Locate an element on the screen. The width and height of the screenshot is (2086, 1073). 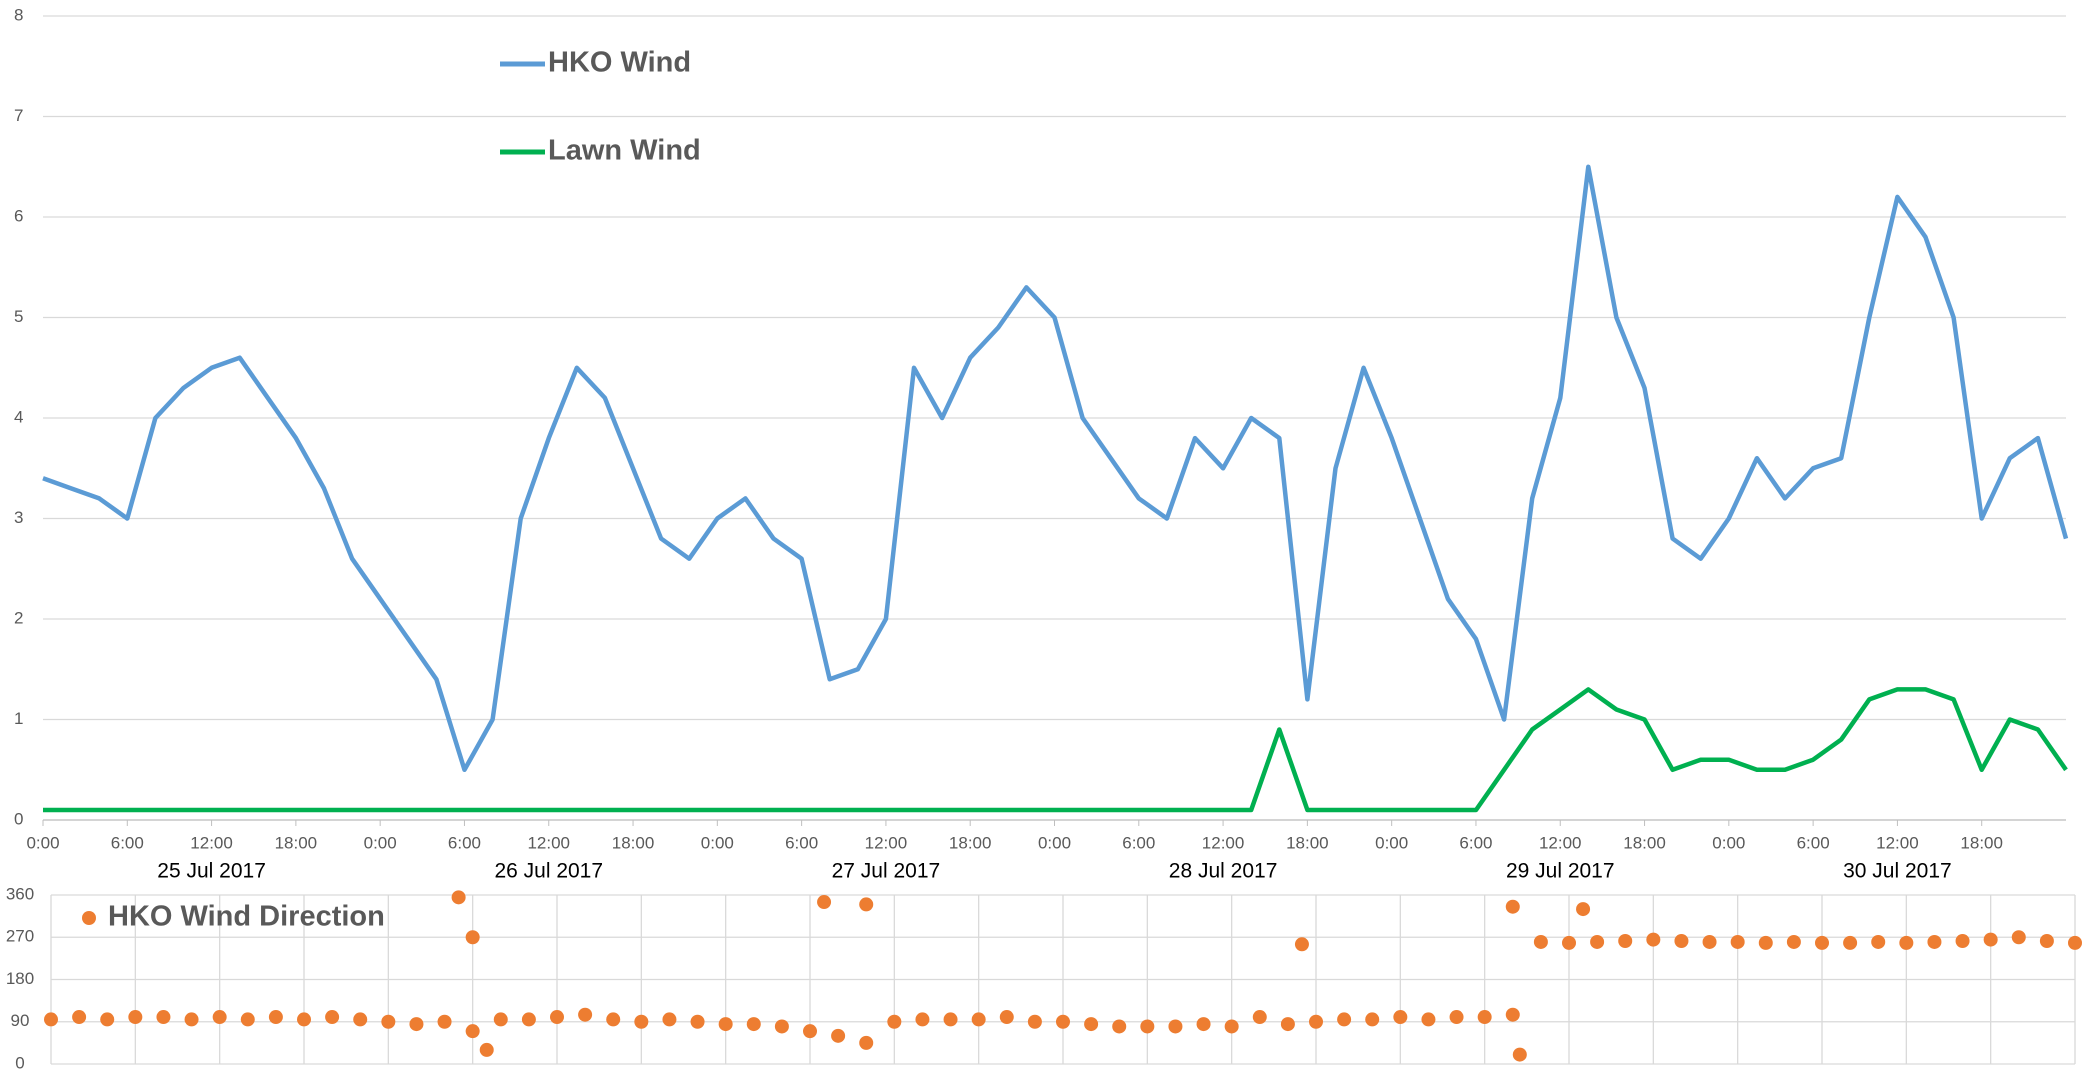
legend-label: HKO Wind is located at coordinates (619, 63).